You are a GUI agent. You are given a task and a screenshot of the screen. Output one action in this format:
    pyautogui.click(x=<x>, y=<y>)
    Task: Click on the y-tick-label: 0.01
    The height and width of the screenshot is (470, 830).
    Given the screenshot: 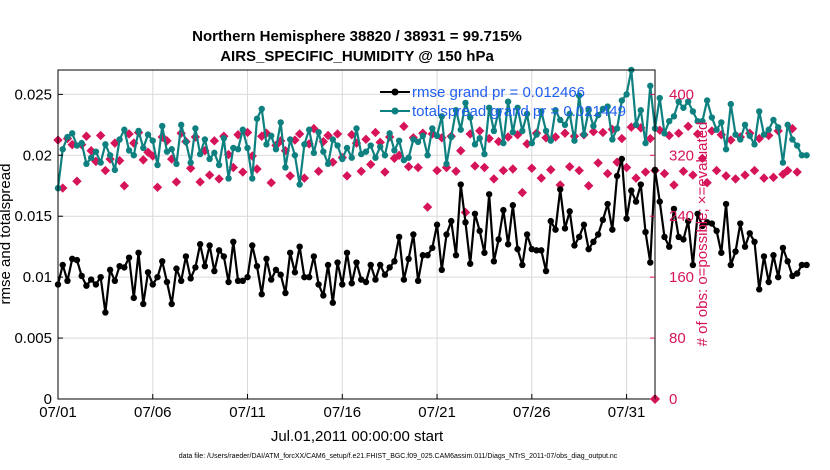 What is the action you would take?
    pyautogui.click(x=37, y=277)
    